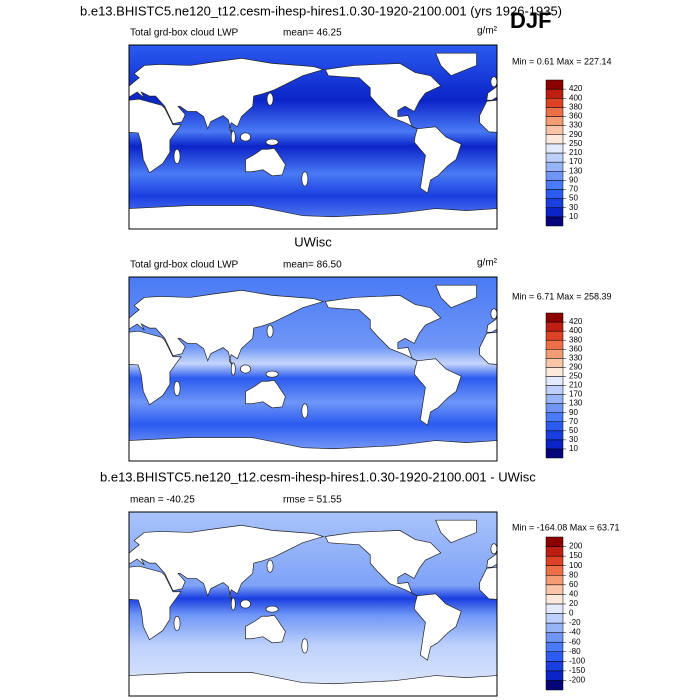  What do you see at coordinates (312, 265) in the screenshot?
I see `panel-center-label: mean= 86.50` at bounding box center [312, 265].